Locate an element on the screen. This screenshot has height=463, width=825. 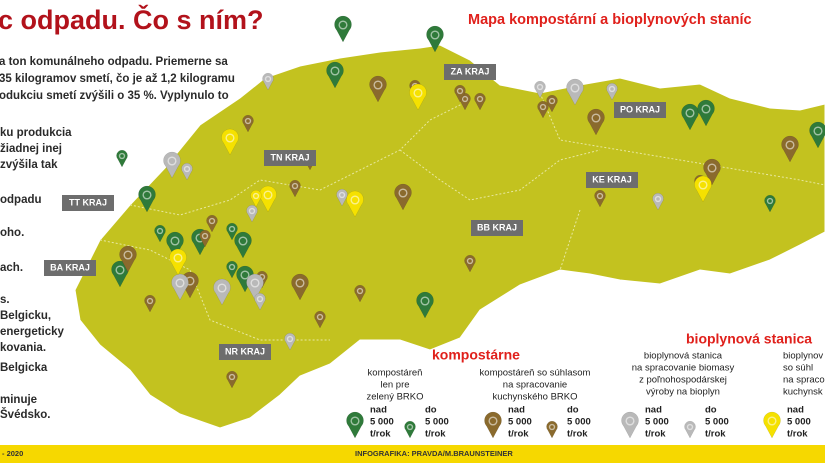
legend-text: kompostáreň so súhlasom is located at coordinates (535, 373).